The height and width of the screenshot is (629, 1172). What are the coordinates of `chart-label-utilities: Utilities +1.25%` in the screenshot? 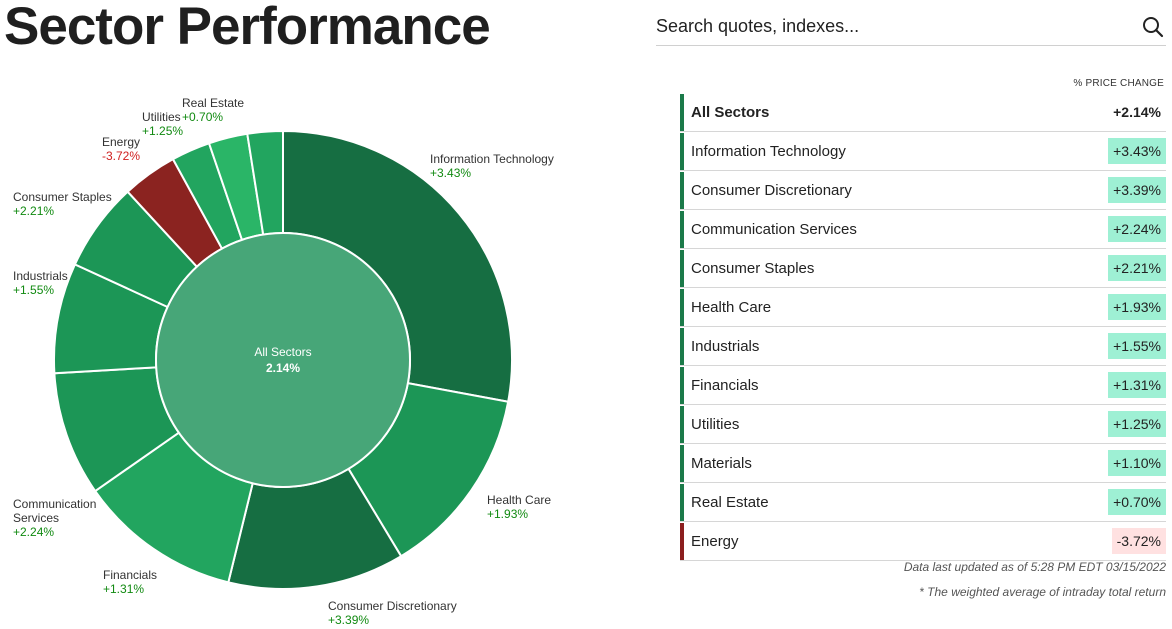 It's located at (162, 124).